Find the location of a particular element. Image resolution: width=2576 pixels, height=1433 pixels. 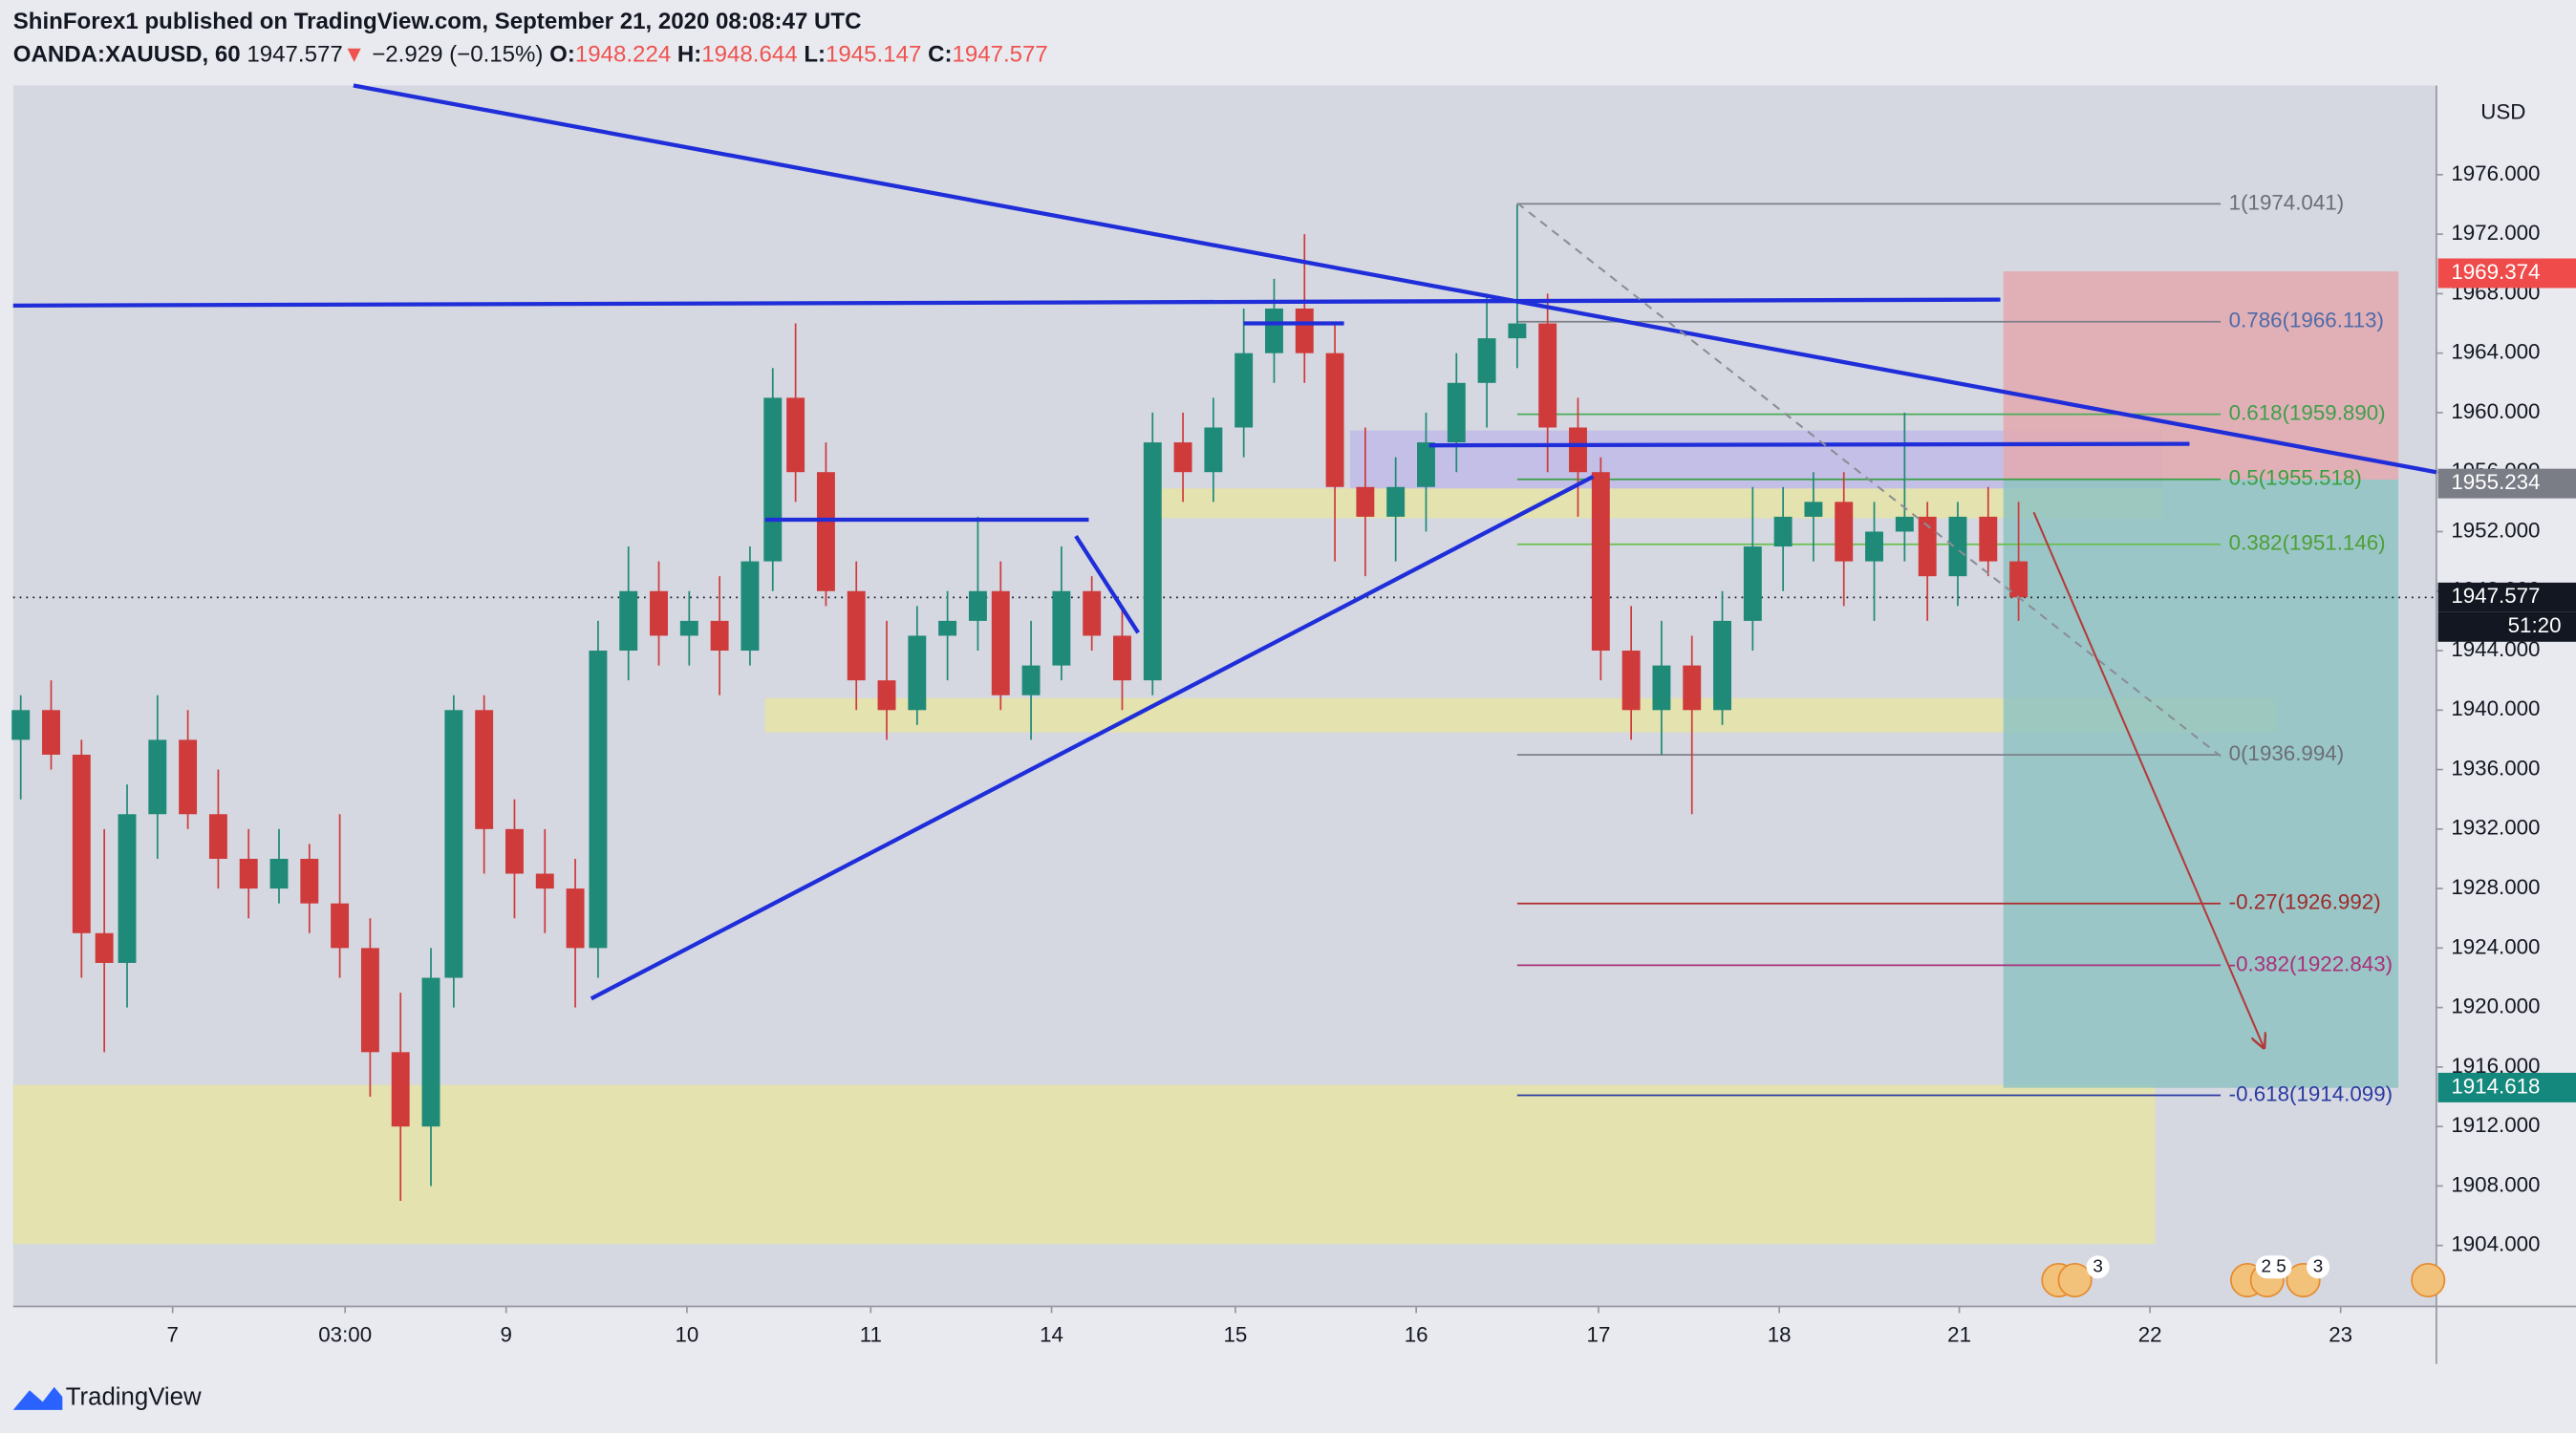

price-label: 1969.374 is located at coordinates (2495, 272).